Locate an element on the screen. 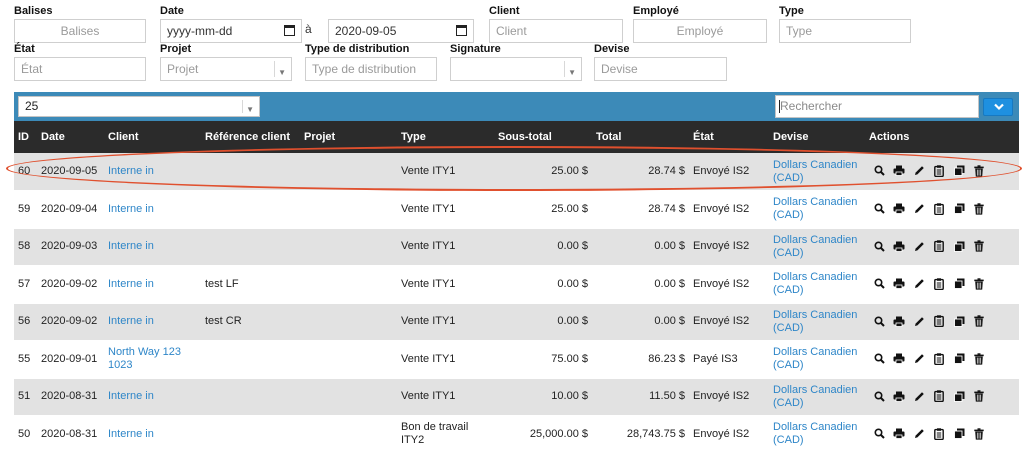 The width and height of the screenshot is (1024, 459). cell-subtotal: 25.00 $ is located at coordinates (543, 172).